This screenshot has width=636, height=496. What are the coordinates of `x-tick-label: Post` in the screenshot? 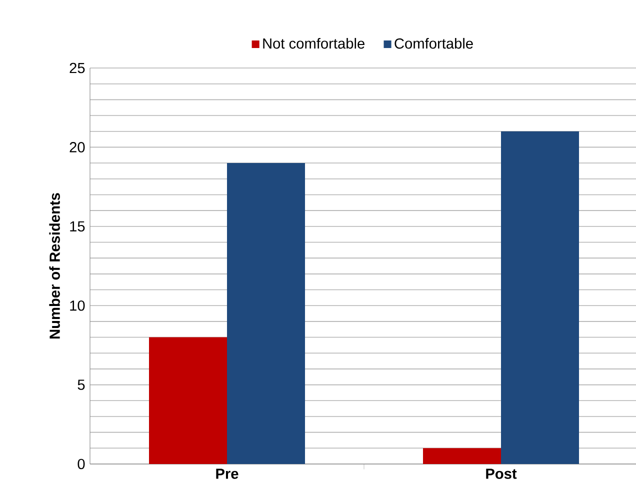 It's located at (501, 473).